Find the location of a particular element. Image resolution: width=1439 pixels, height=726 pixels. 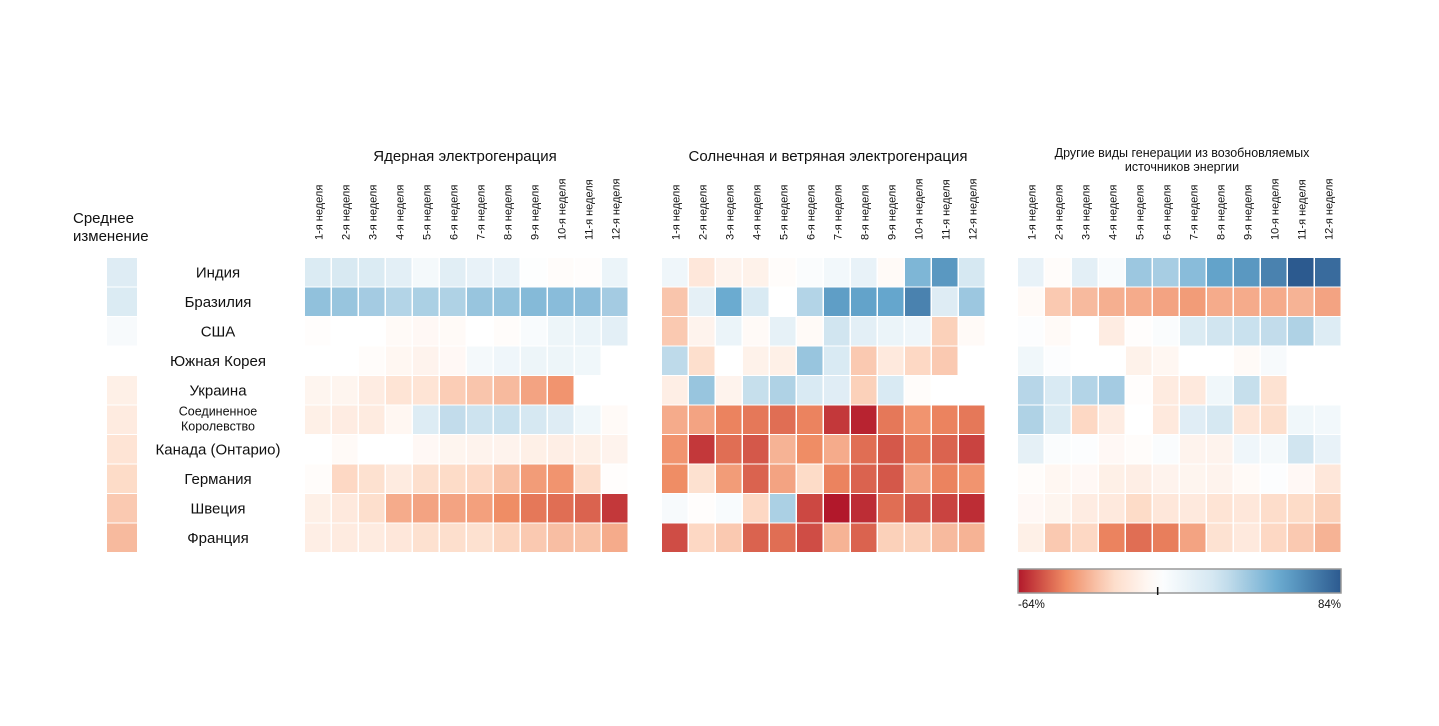

week-label: 9-я неделя is located at coordinates (536, 212).